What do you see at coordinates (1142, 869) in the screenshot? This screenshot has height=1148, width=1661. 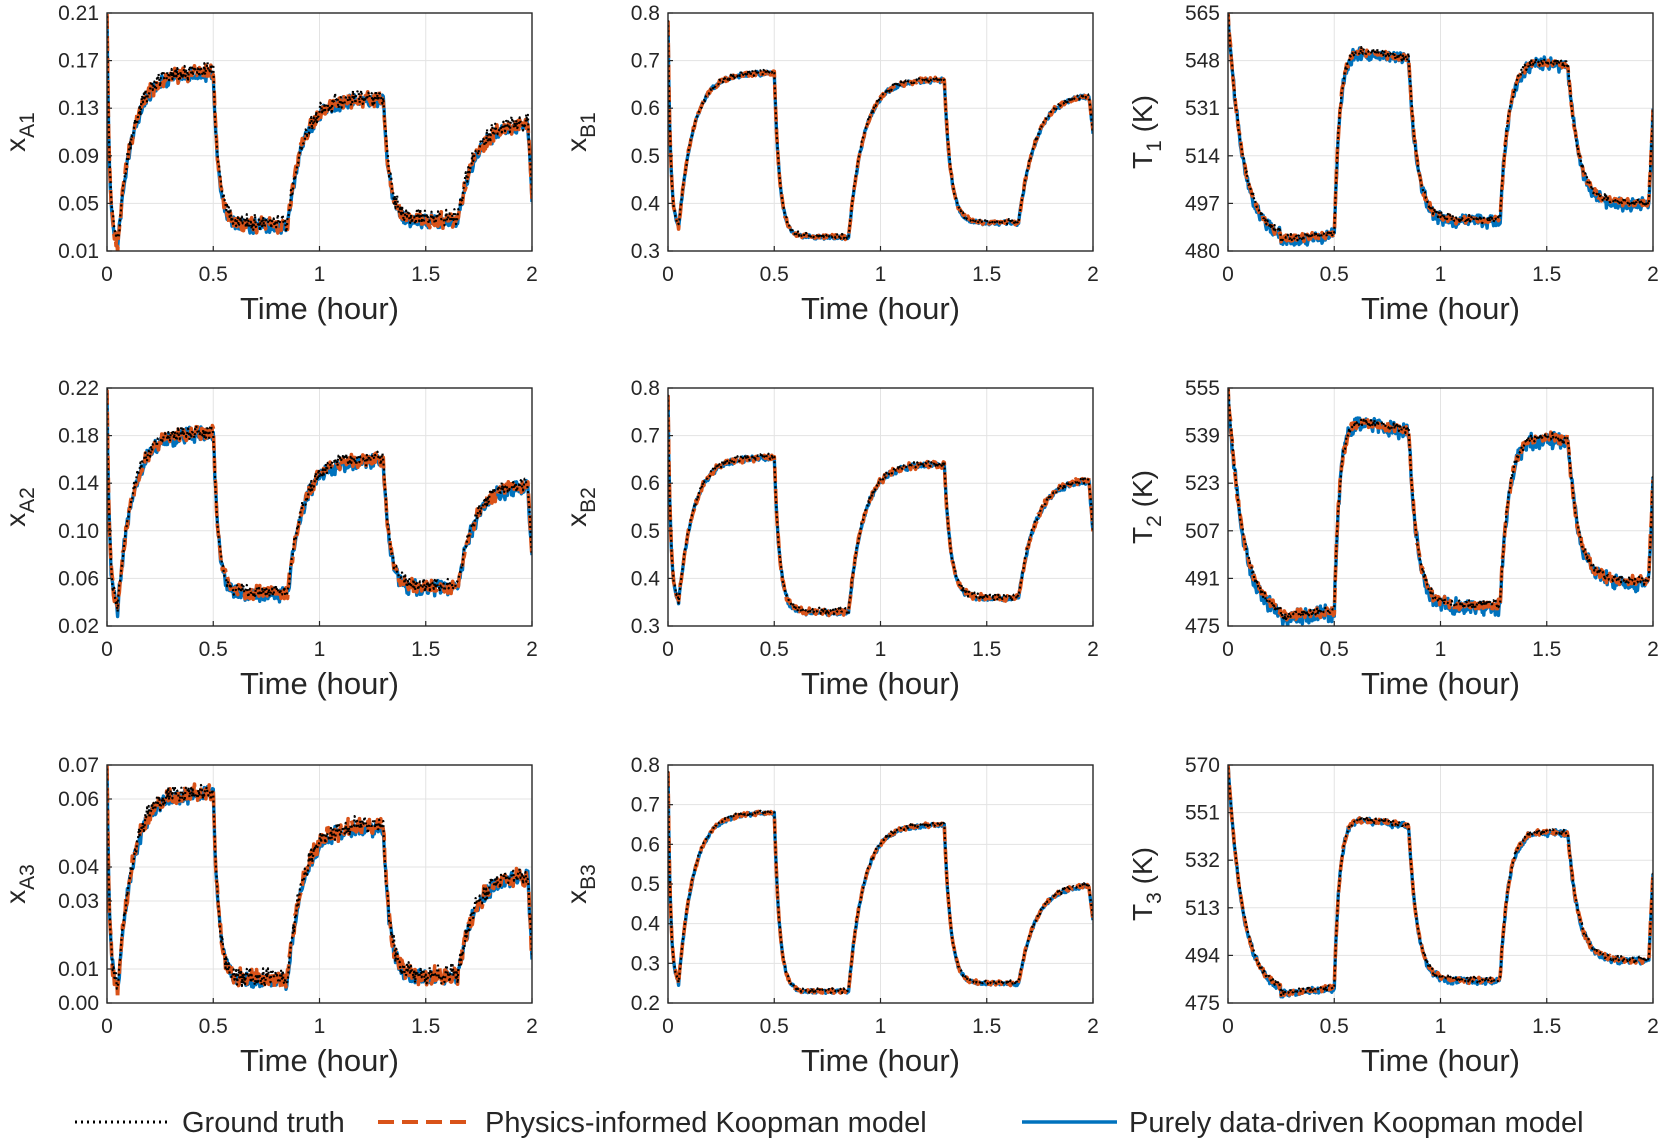 I see `ylabel-unit-T3: (K)` at bounding box center [1142, 869].